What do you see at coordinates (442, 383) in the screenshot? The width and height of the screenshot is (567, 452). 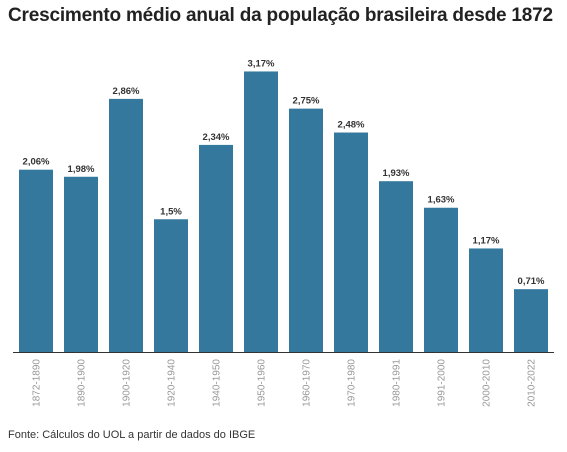 I see `x-tick-label: 1991-2000` at bounding box center [442, 383].